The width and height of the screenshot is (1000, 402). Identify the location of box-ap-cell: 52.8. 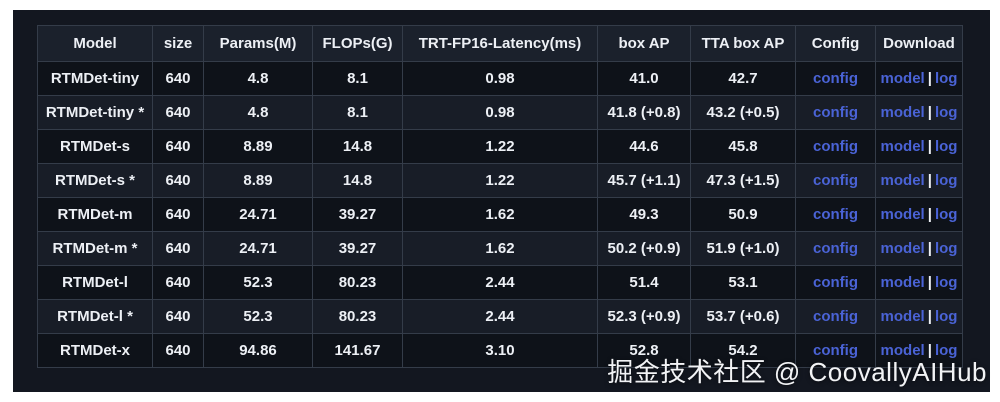
(644, 350).